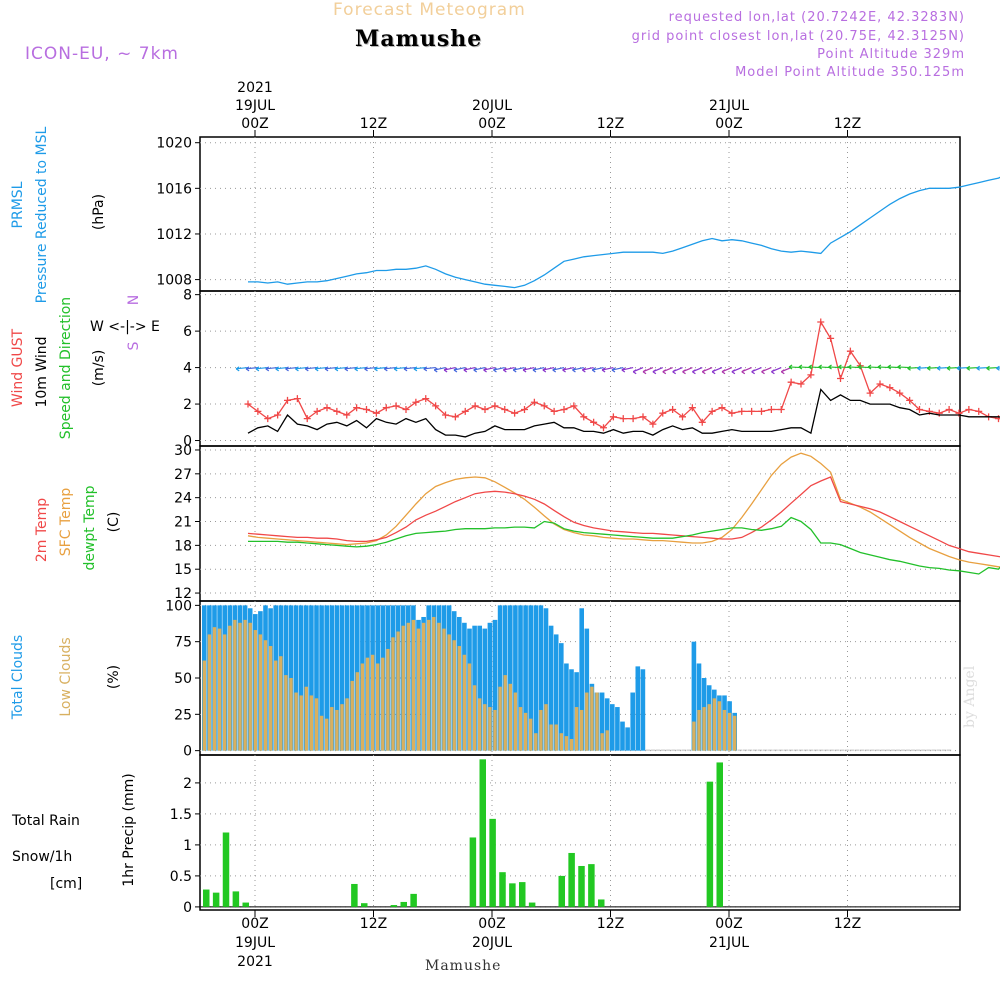 Image resolution: width=1000 pixels, height=1000 pixels. Describe the element at coordinates (623, 374) in the screenshot. I see `wind-gust-line` at that location.